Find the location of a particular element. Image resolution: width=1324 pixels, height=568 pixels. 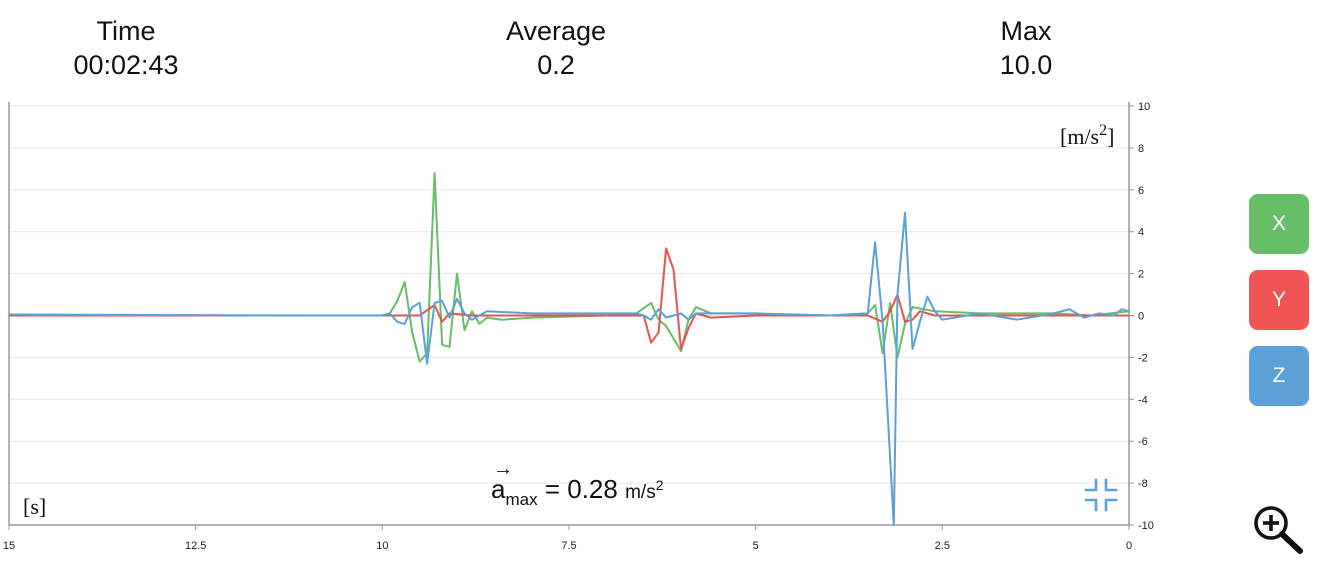

x-tick-label: 12.5 is located at coordinates (195, 546).